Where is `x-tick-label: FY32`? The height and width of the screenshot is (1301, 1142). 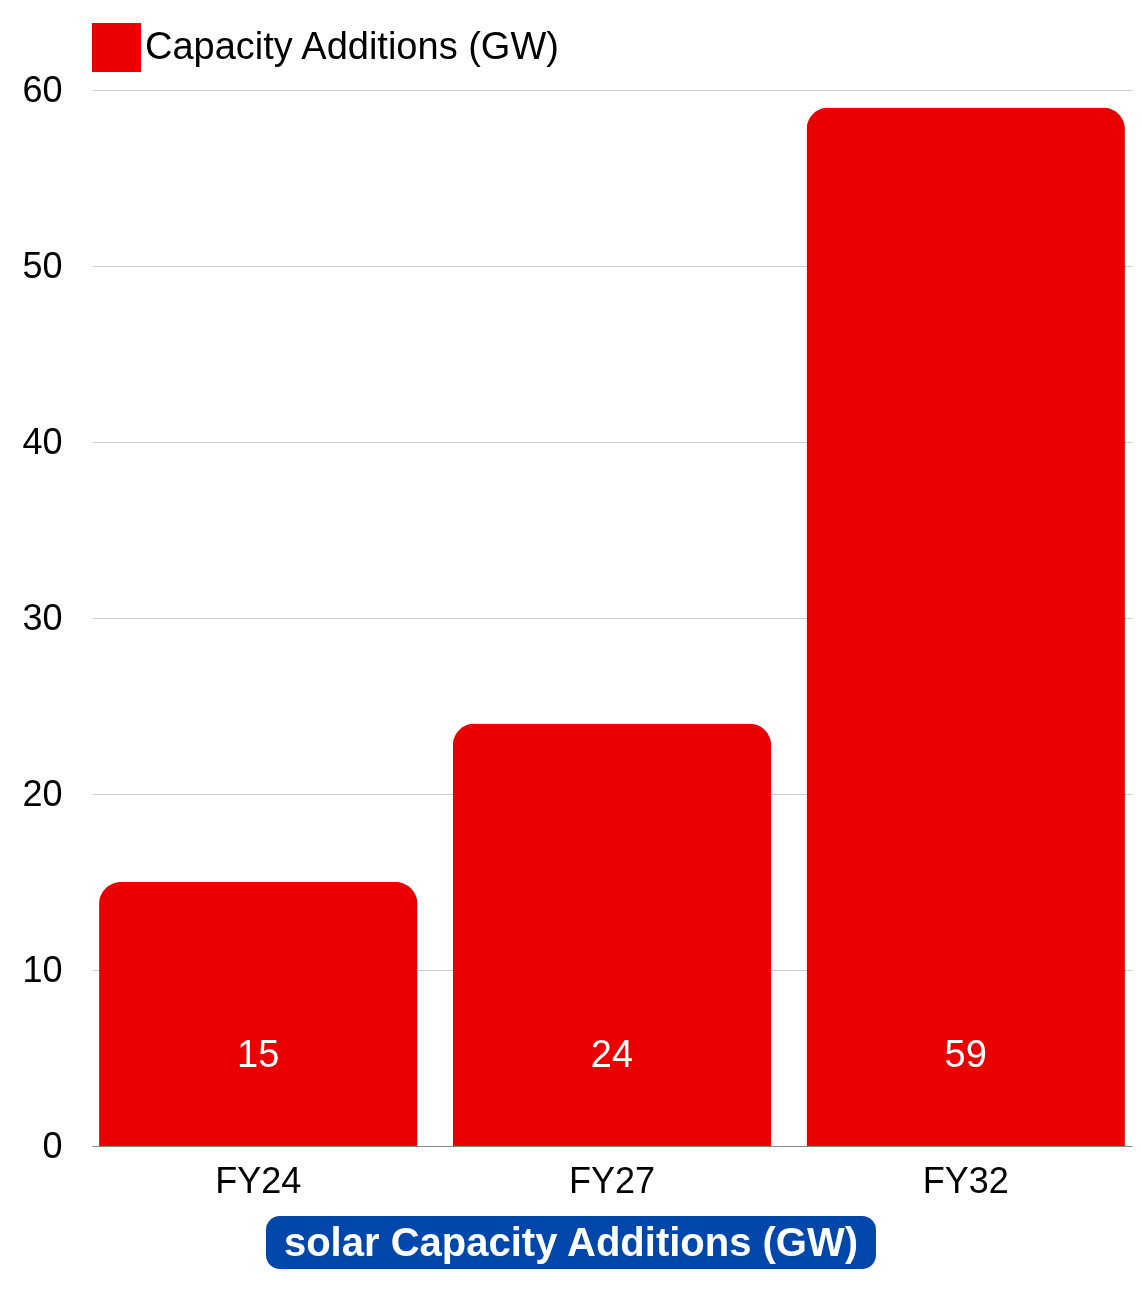
x-tick-label: FY32 is located at coordinates (965, 1180).